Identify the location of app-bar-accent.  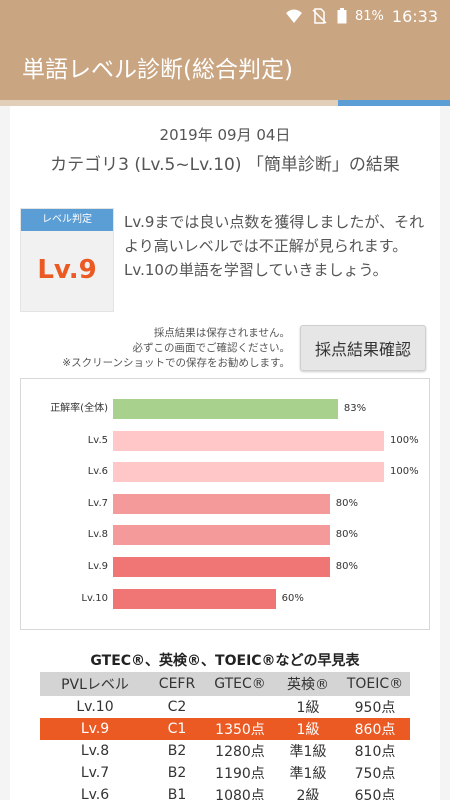
(394, 103).